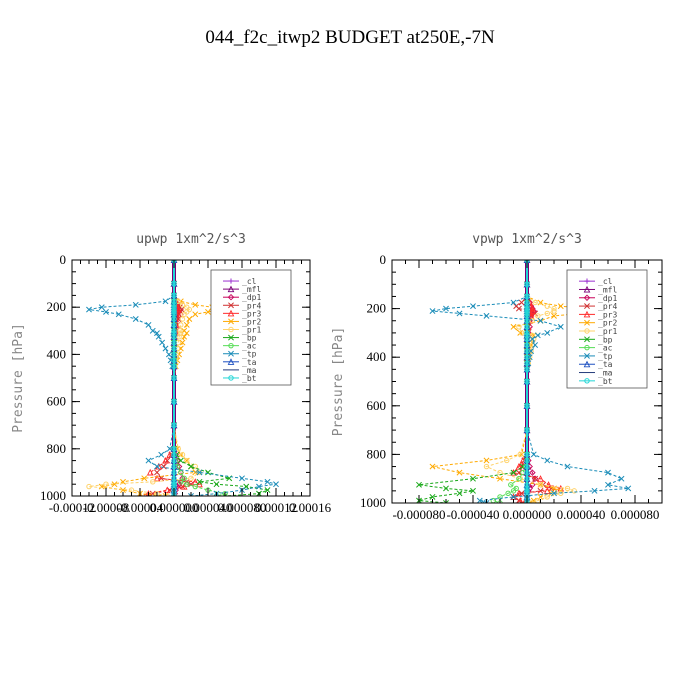 Image resolution: width=700 pixels, height=700 pixels. I want to click on x-tick-label: 0.00016, so click(310, 507).